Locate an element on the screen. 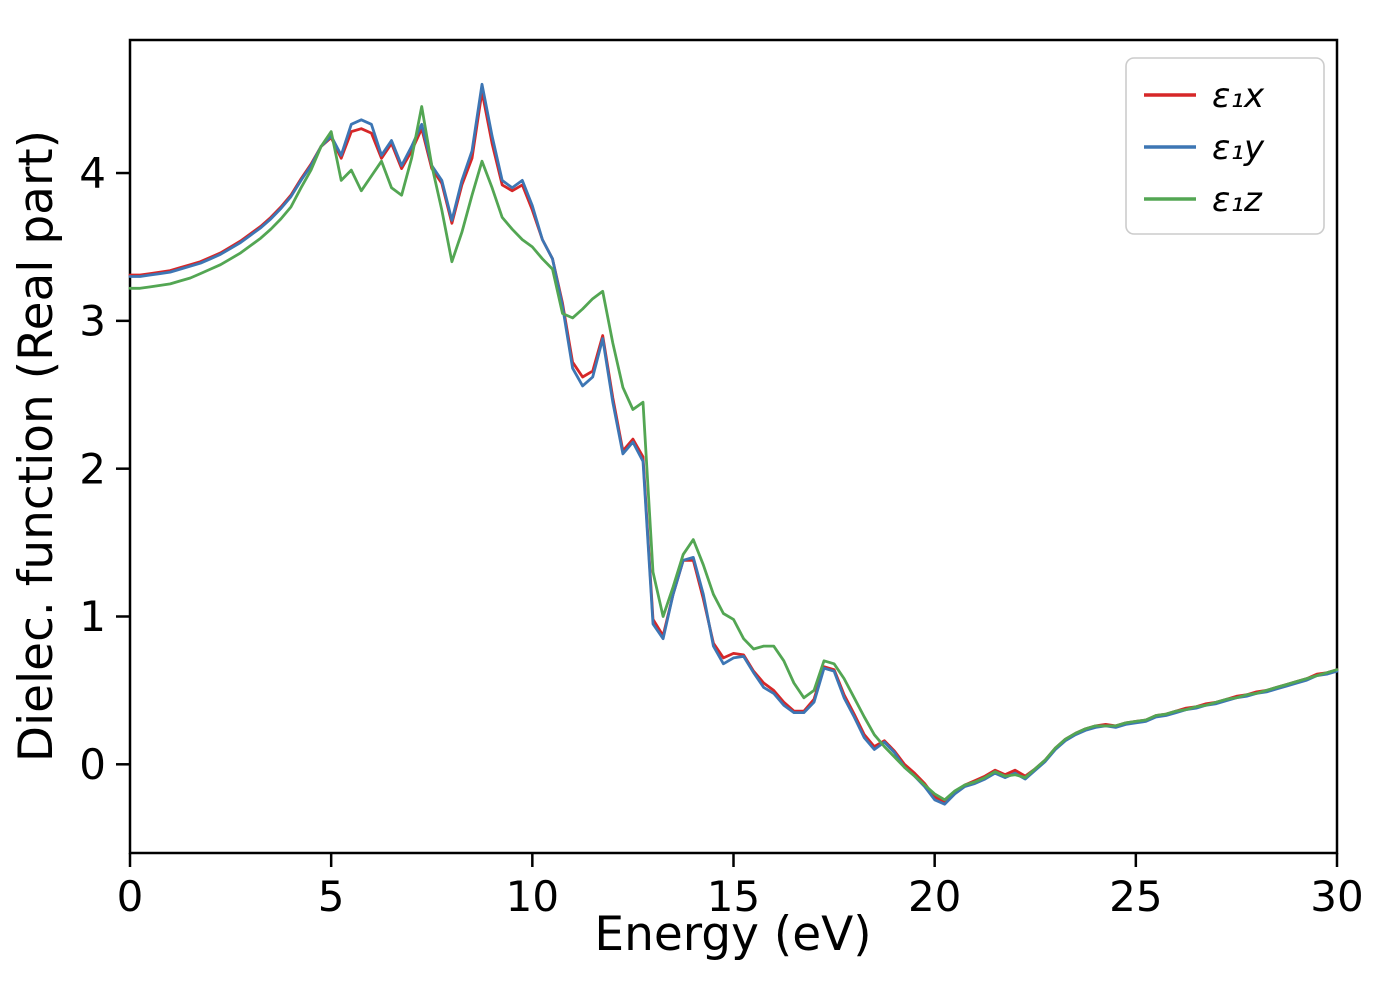  x-tick-label: 0 is located at coordinates (130, 896).